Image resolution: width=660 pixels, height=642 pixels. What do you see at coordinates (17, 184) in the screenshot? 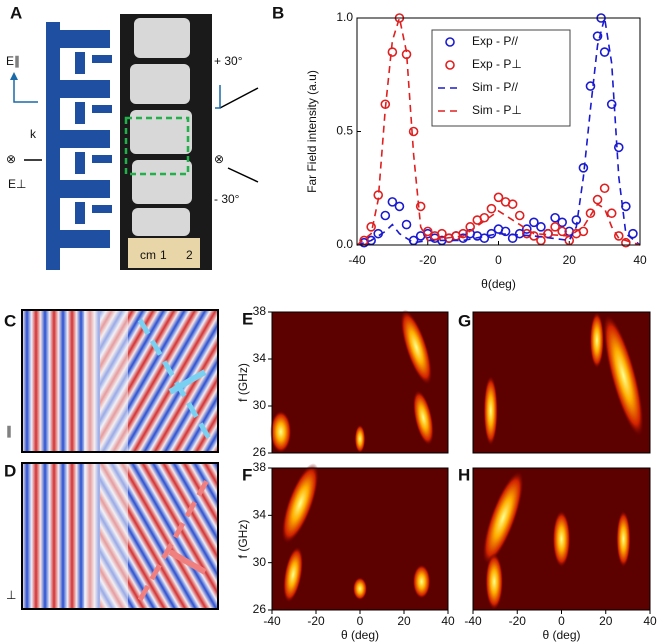
I see `e-perp-label: E⊥` at bounding box center [17, 184].